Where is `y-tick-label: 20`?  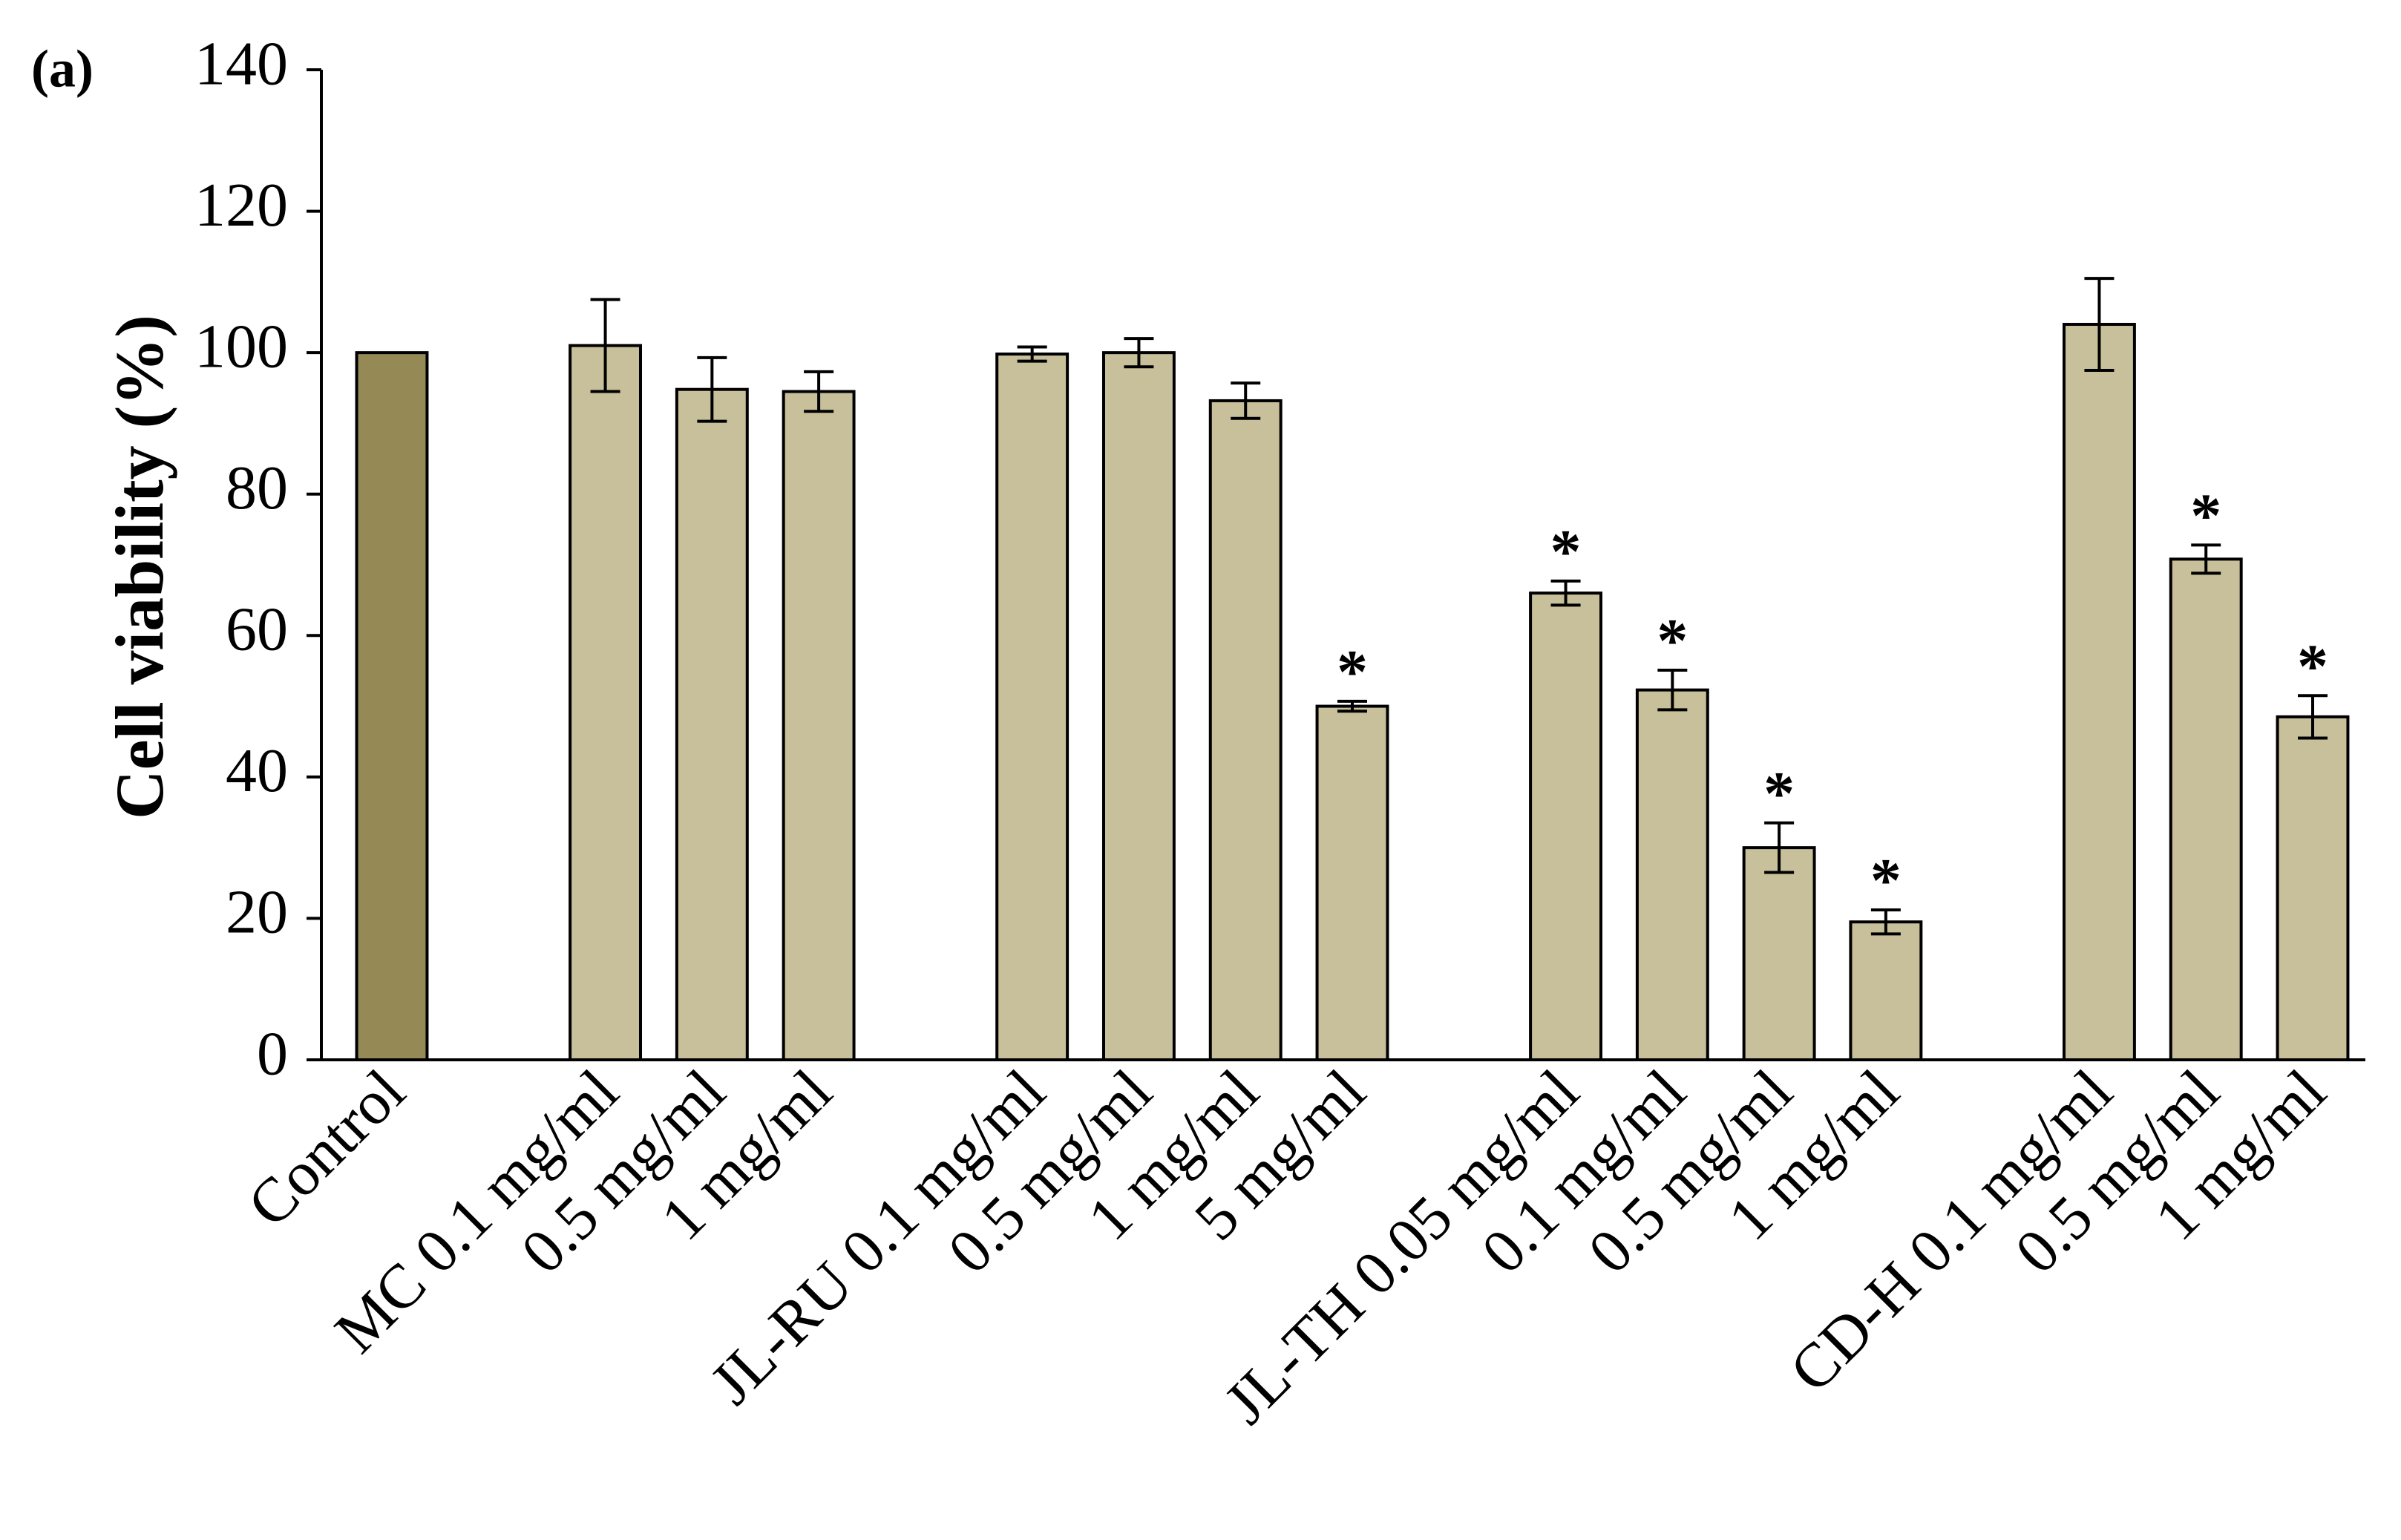 y-tick-label: 20 is located at coordinates (257, 912).